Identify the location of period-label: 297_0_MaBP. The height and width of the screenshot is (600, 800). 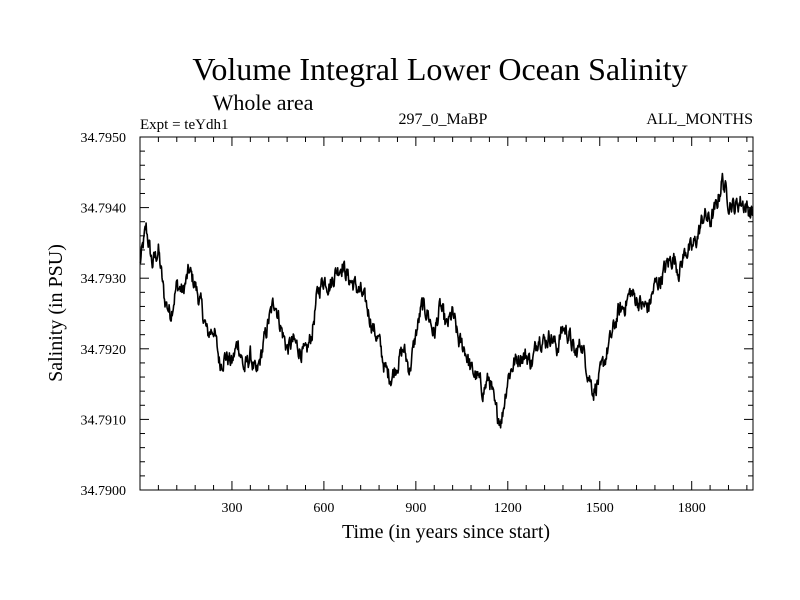
(443, 119).